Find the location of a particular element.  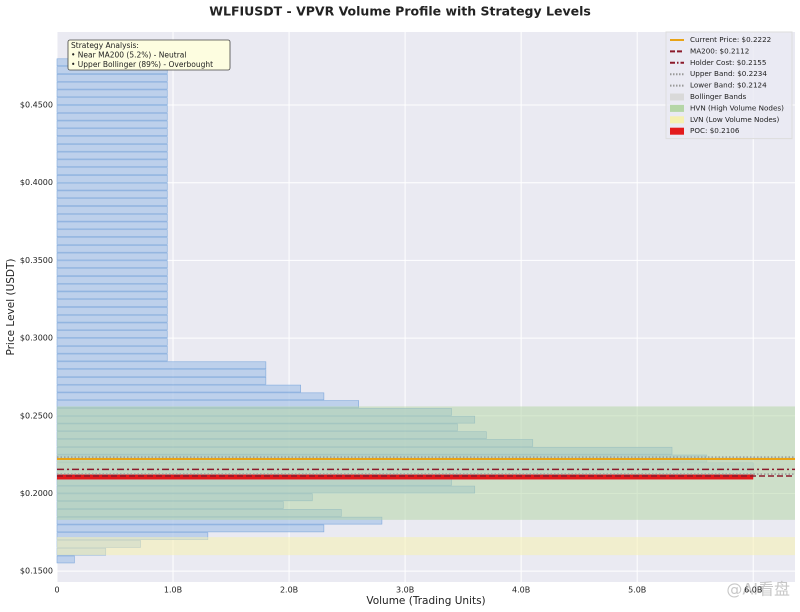

watermark: @AI看盘 is located at coordinates (758, 589).